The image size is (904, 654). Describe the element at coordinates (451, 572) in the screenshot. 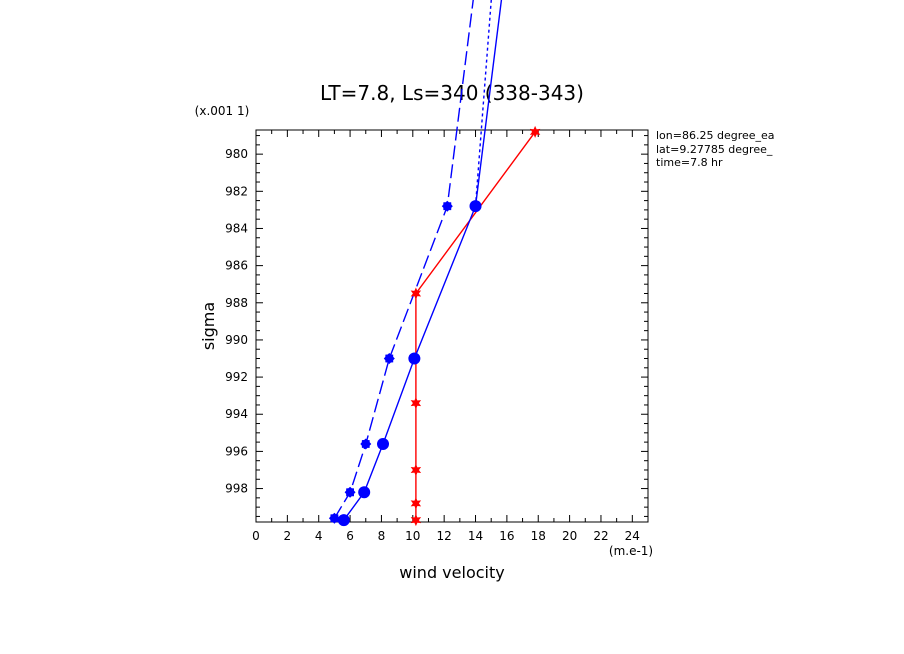

I see `x-axis-label: wind velocity` at that location.